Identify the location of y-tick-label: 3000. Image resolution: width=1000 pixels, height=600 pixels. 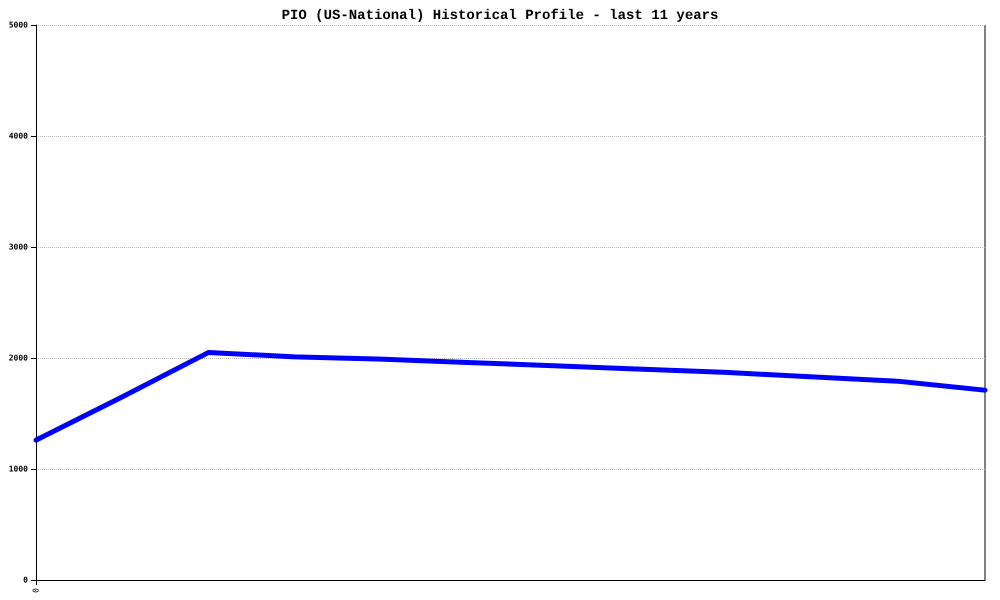
(18, 247).